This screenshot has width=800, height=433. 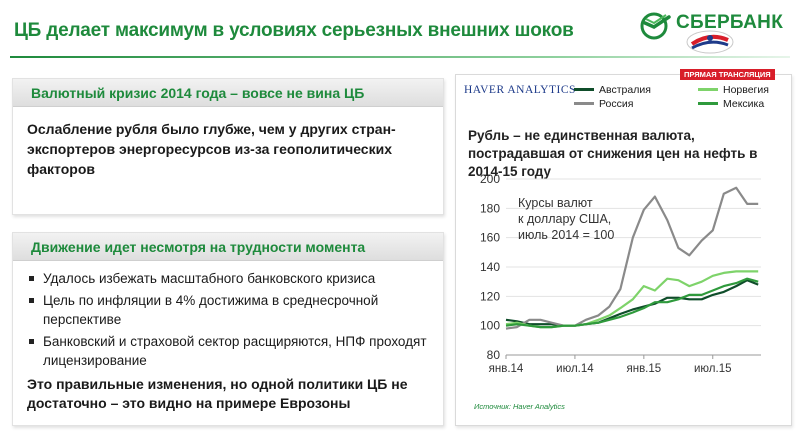 I want to click on legend-label: Австралия, so click(x=625, y=90).